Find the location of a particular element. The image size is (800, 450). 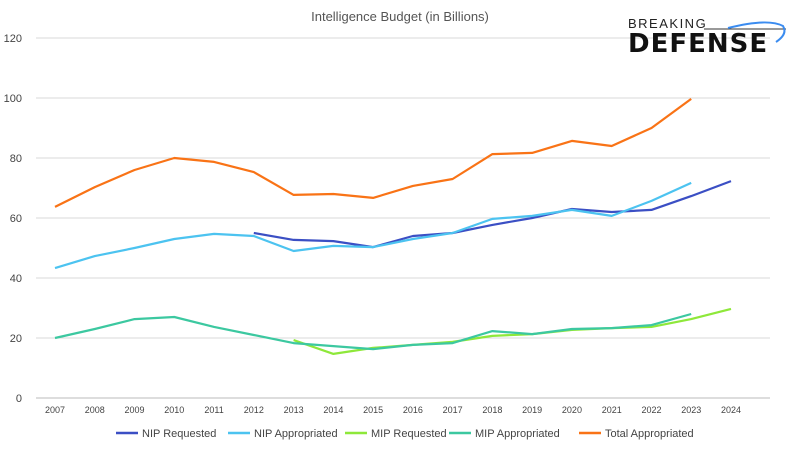

x-tick-label: 2019 is located at coordinates (532, 410).